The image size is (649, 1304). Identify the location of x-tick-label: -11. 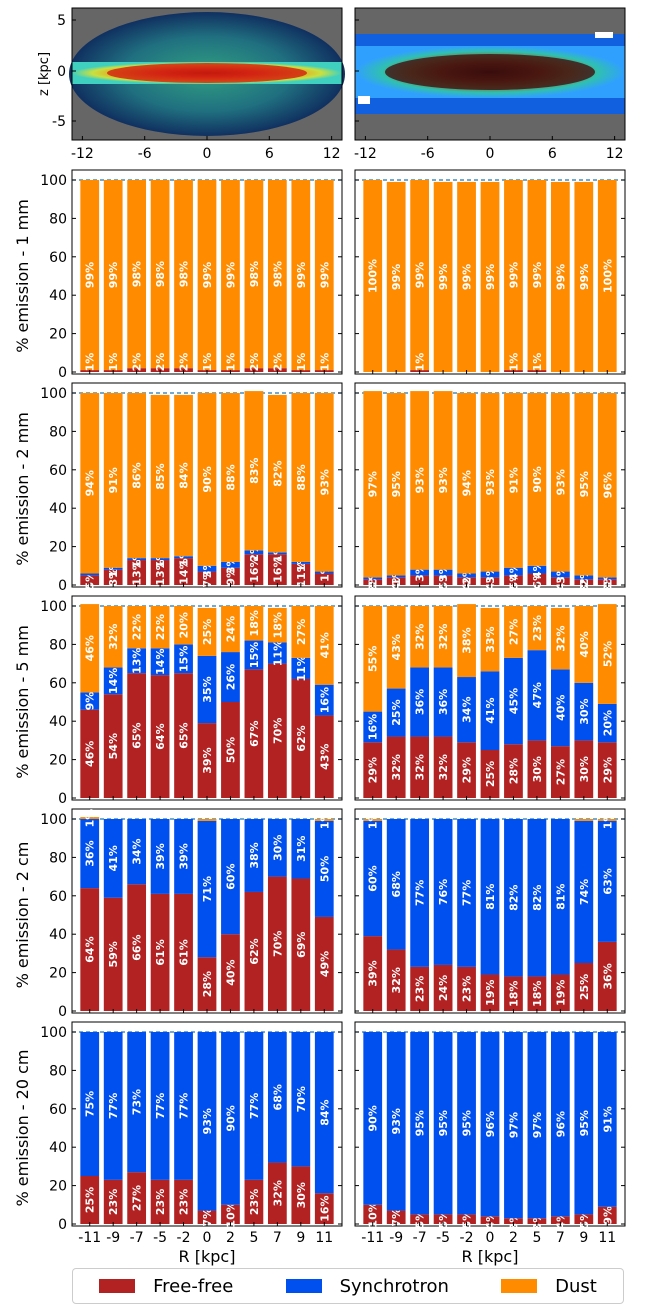
(372, 1238).